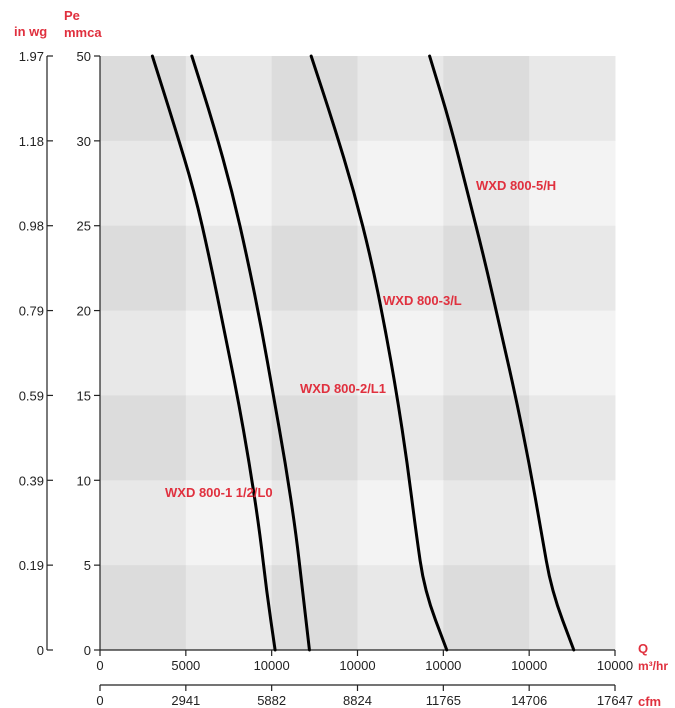  What do you see at coordinates (357, 700) in the screenshot?
I see `cfm-tick-label: 8824` at bounding box center [357, 700].